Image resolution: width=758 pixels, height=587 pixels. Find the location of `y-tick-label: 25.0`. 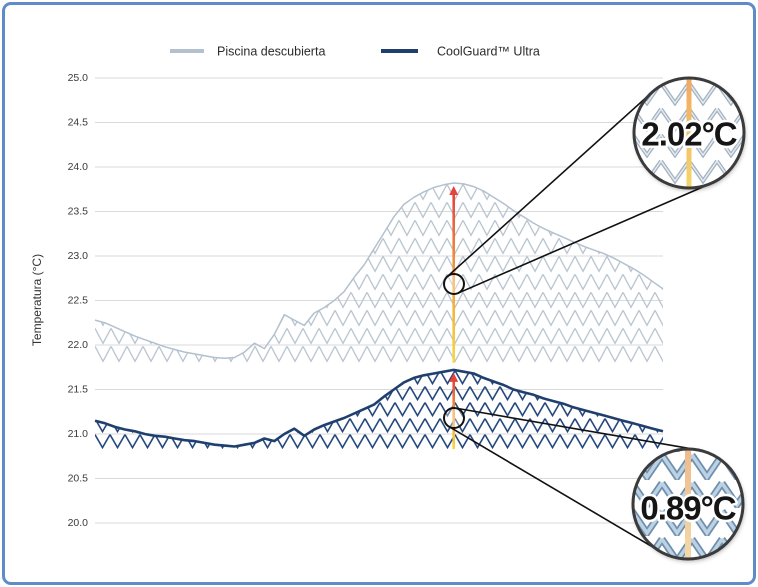

y-tick-label: 25.0 is located at coordinates (78, 78).